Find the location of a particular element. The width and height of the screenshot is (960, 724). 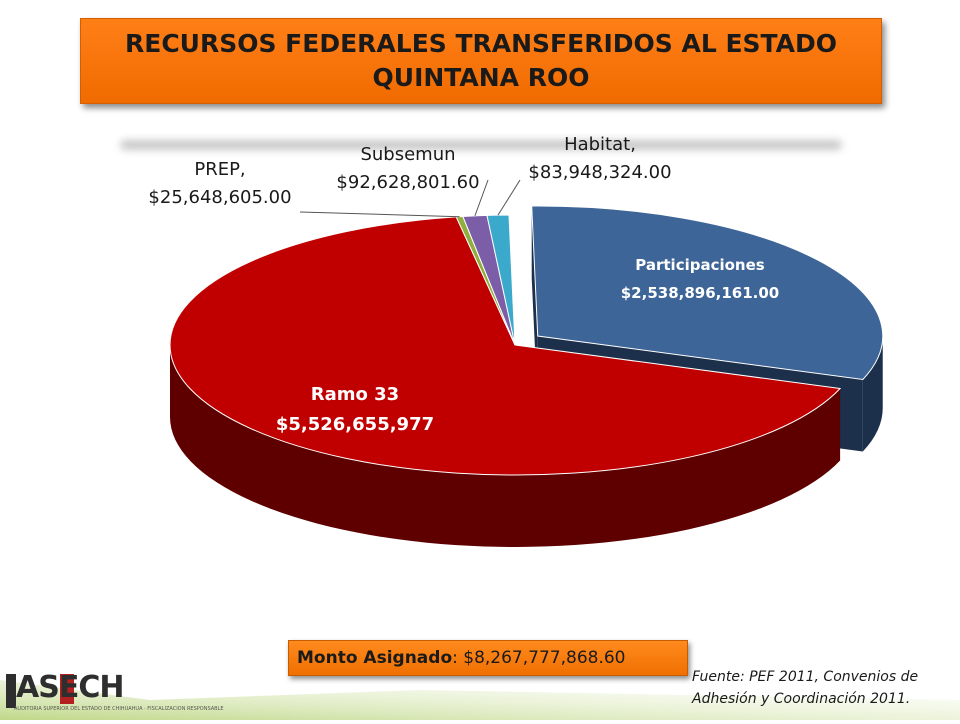

total-label: Monto Asignado is located at coordinates (375, 658).